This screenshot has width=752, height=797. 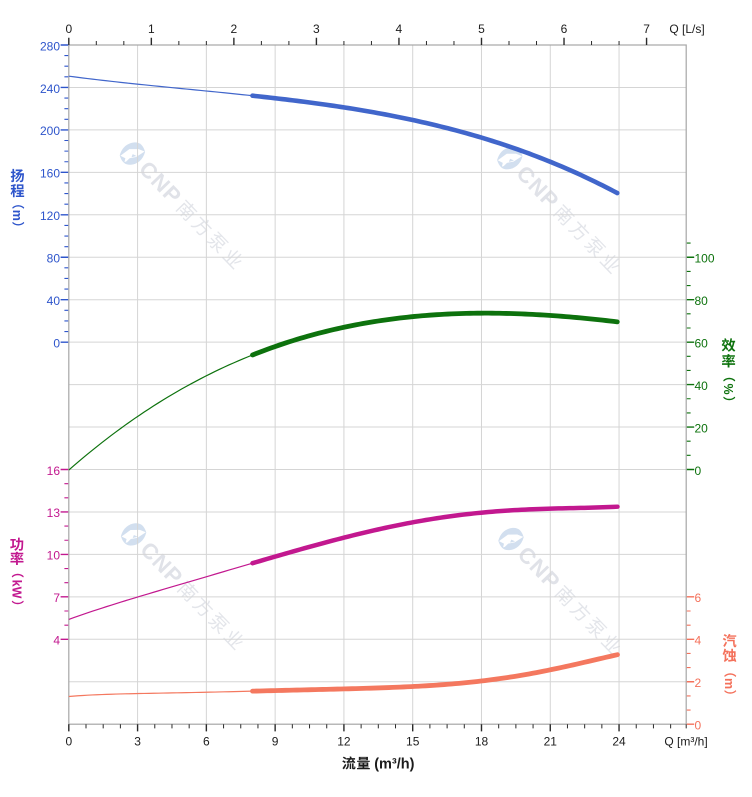 I want to click on svg-text: 24, so click(x=619, y=742).